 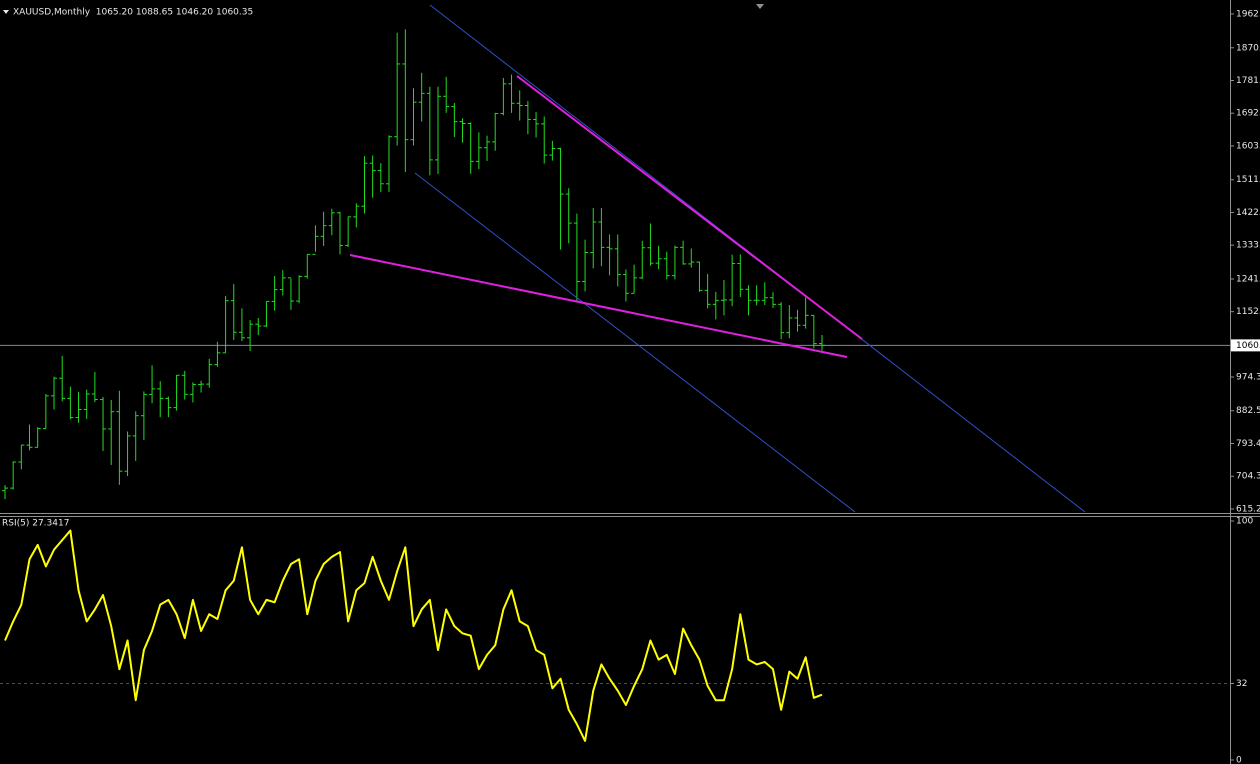 I want to click on price-marker-label: 1060., so click(x=1248, y=346).